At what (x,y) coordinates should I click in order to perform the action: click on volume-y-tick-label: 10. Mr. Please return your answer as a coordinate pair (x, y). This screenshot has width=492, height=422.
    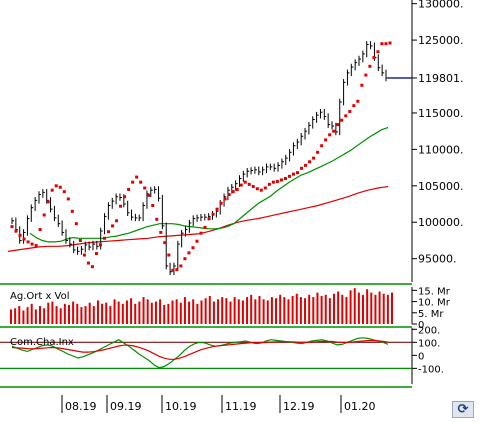
    Looking at the image, I should click on (434, 303).